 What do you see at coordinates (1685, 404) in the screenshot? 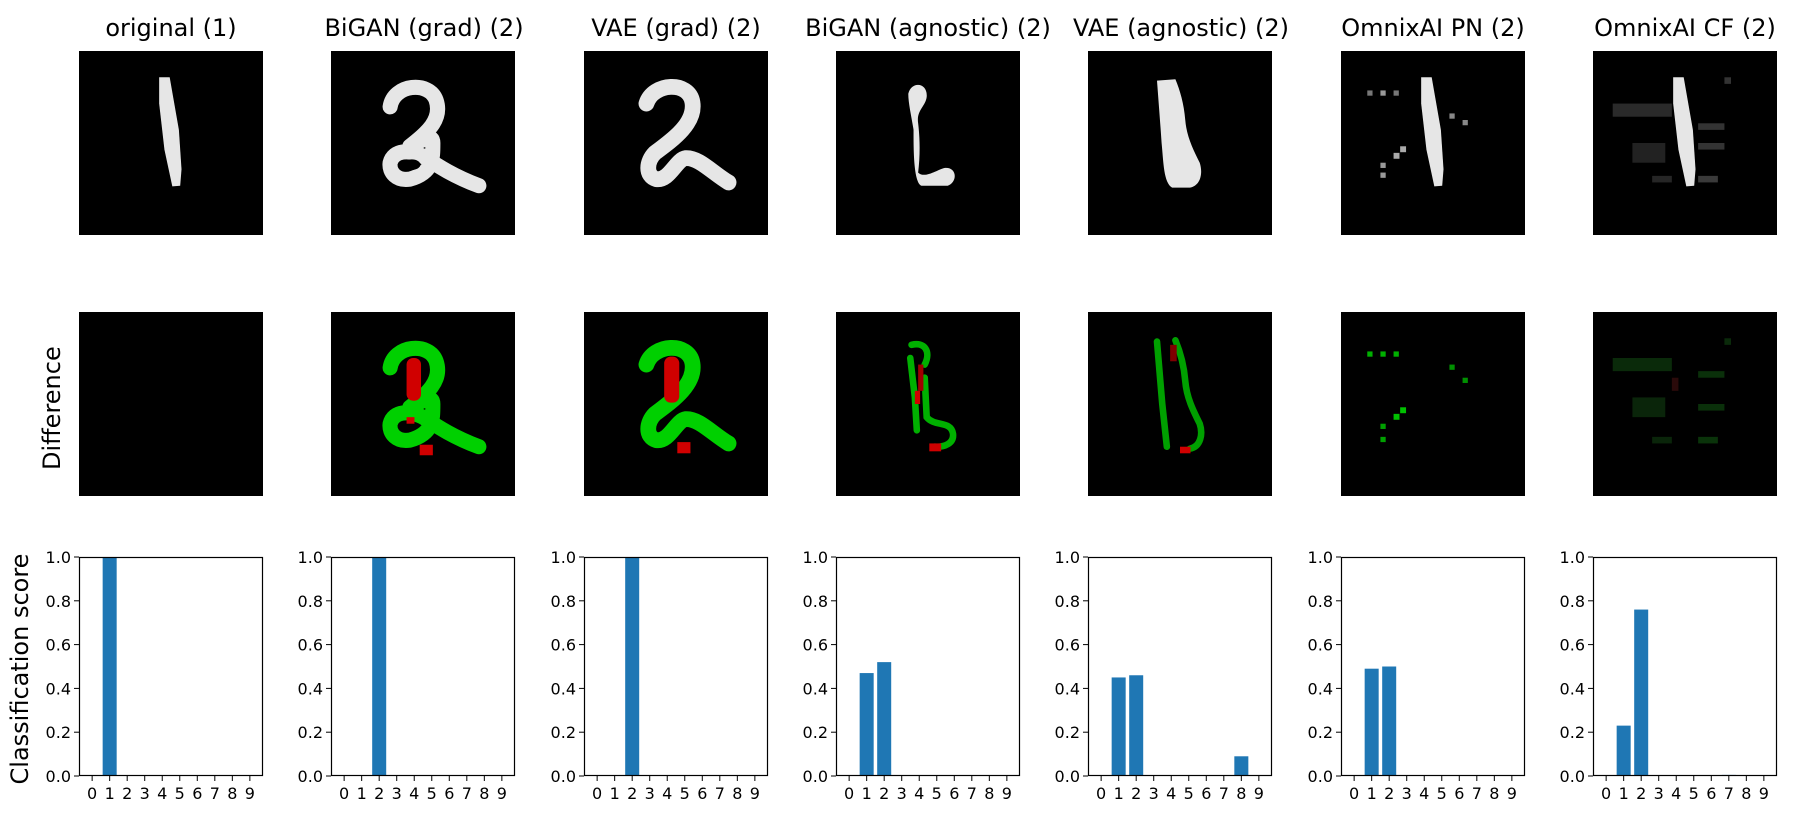
I see `diff-omnixai-cf-icon` at bounding box center [1685, 404].